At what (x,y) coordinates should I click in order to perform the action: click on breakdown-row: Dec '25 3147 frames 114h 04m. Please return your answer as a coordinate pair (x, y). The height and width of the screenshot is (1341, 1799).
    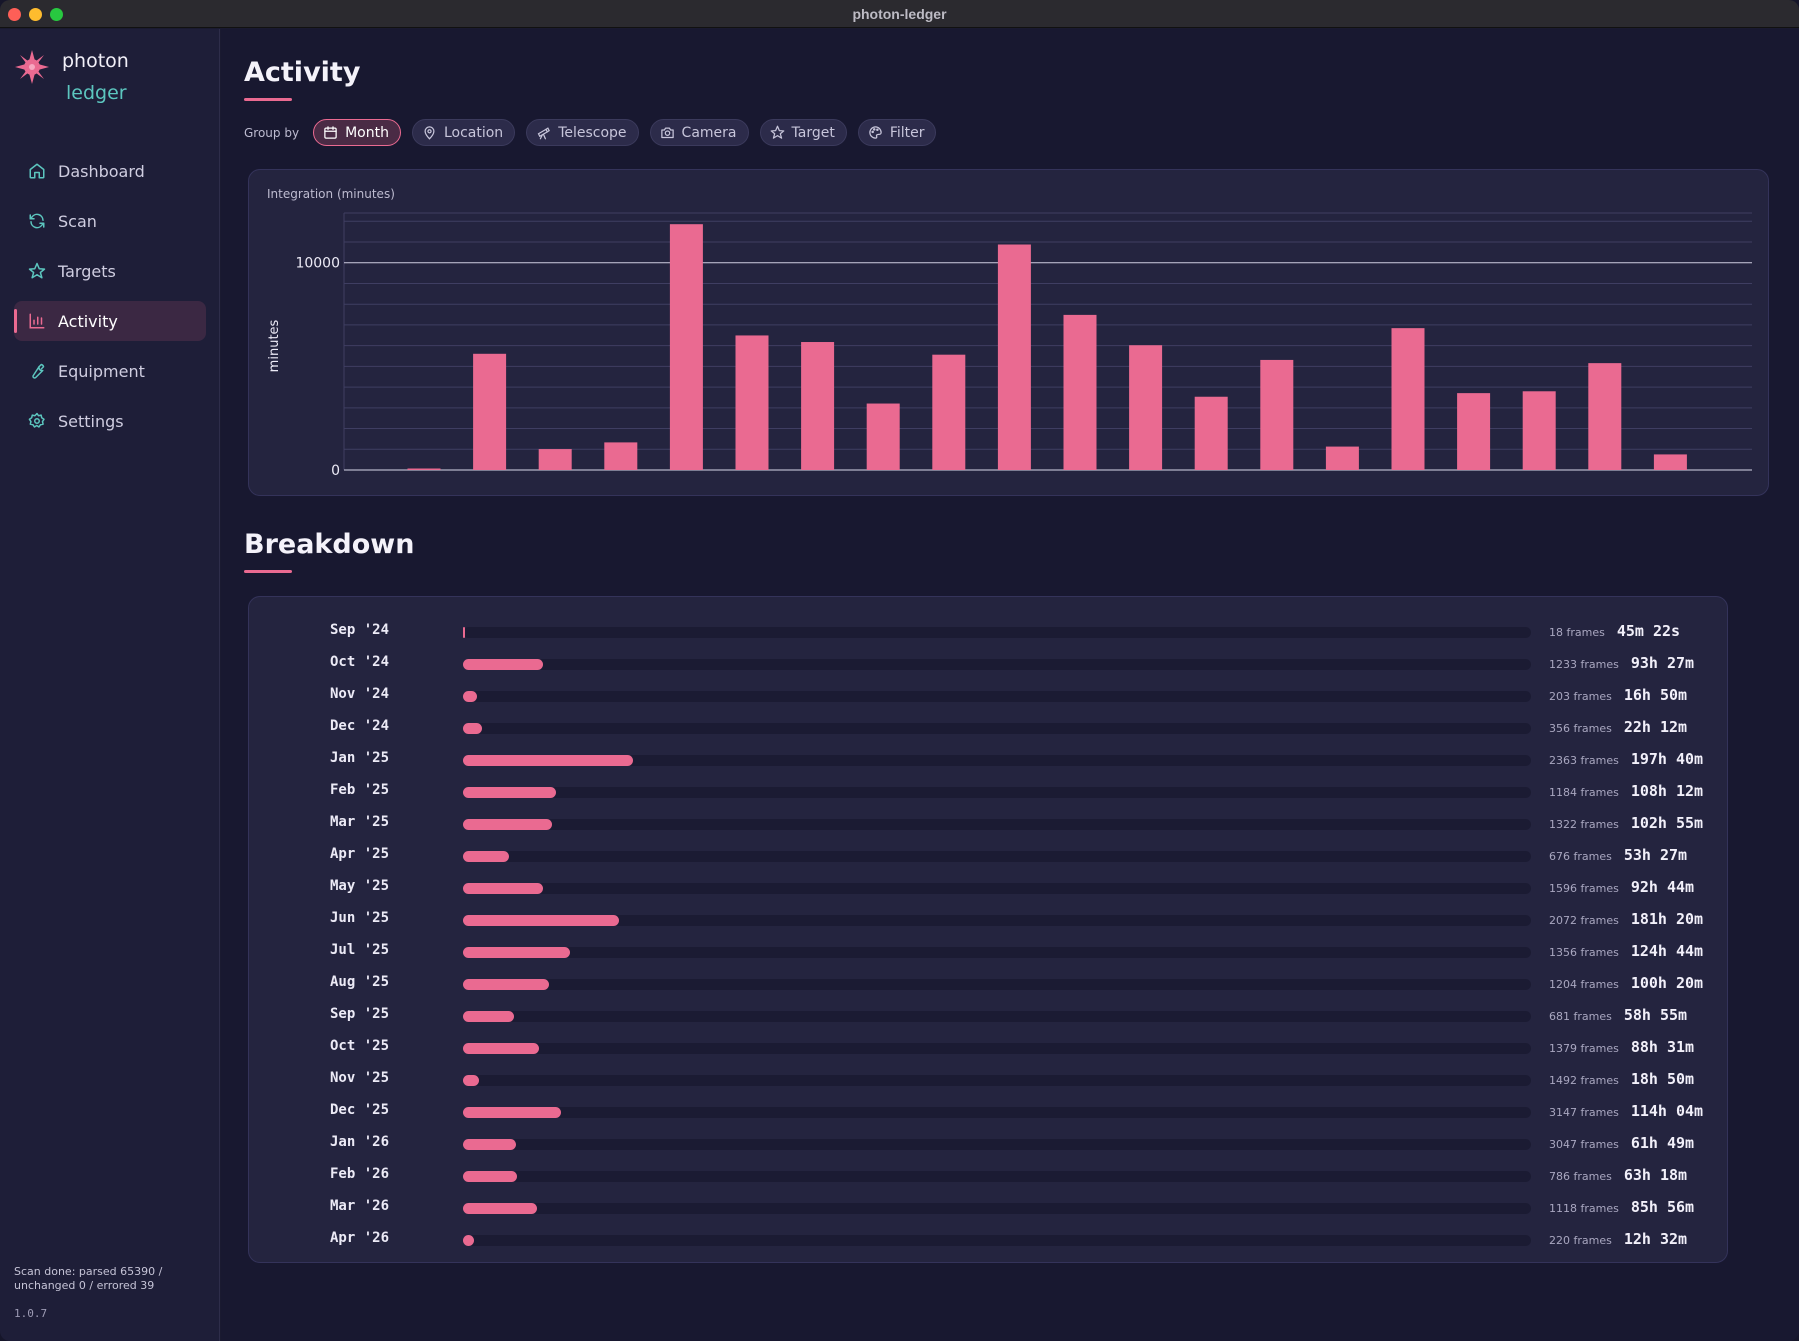
    Looking at the image, I should click on (989, 1109).